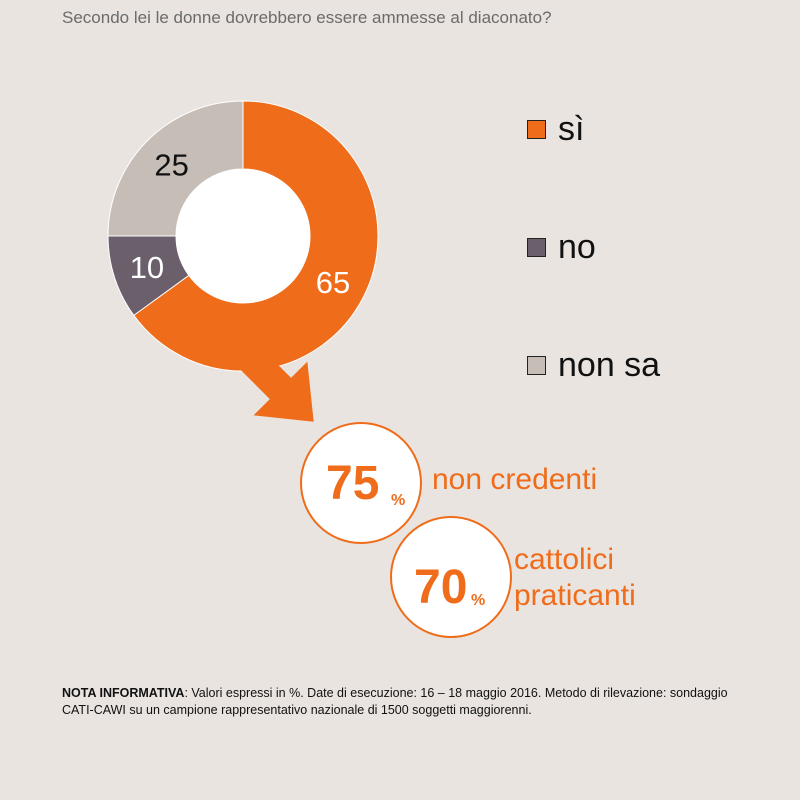  I want to click on callout-unit-cattolici: %, so click(478, 600).